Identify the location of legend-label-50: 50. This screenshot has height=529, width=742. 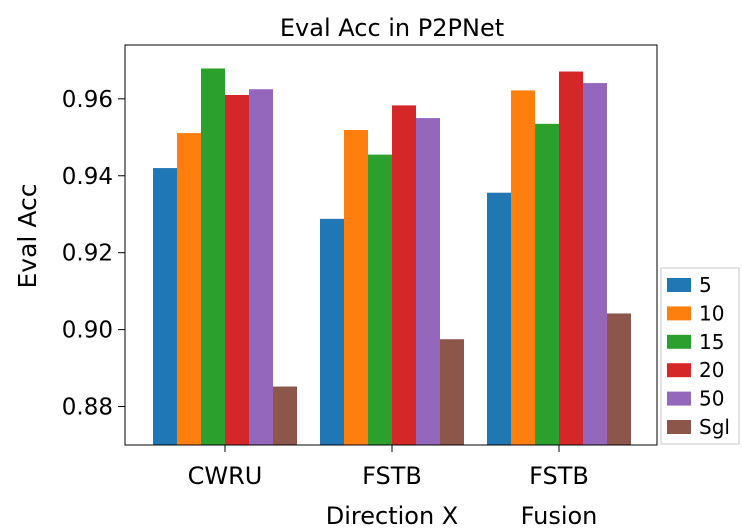
(711, 399).